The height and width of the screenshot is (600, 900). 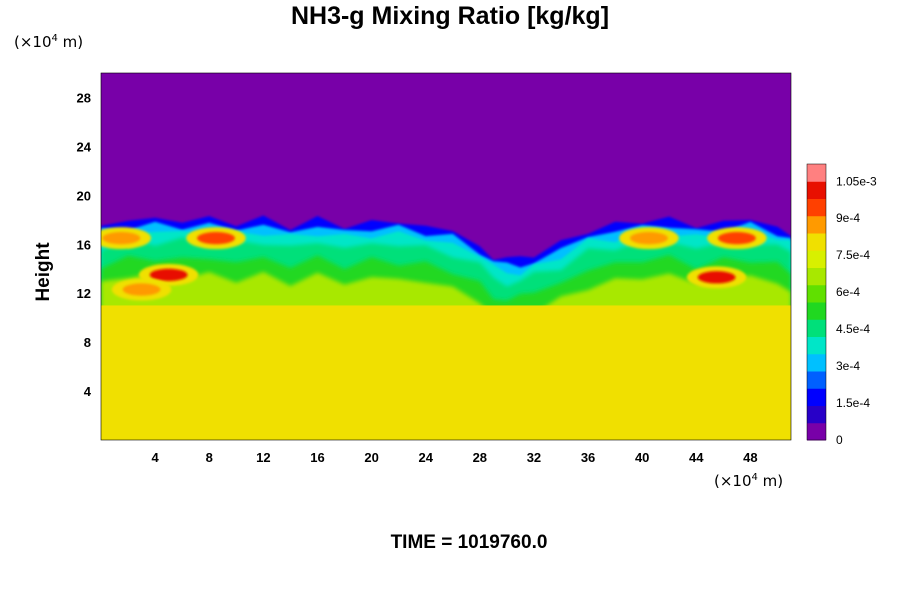 What do you see at coordinates (209, 457) in the screenshot?
I see `x-tick-label: 8` at bounding box center [209, 457].